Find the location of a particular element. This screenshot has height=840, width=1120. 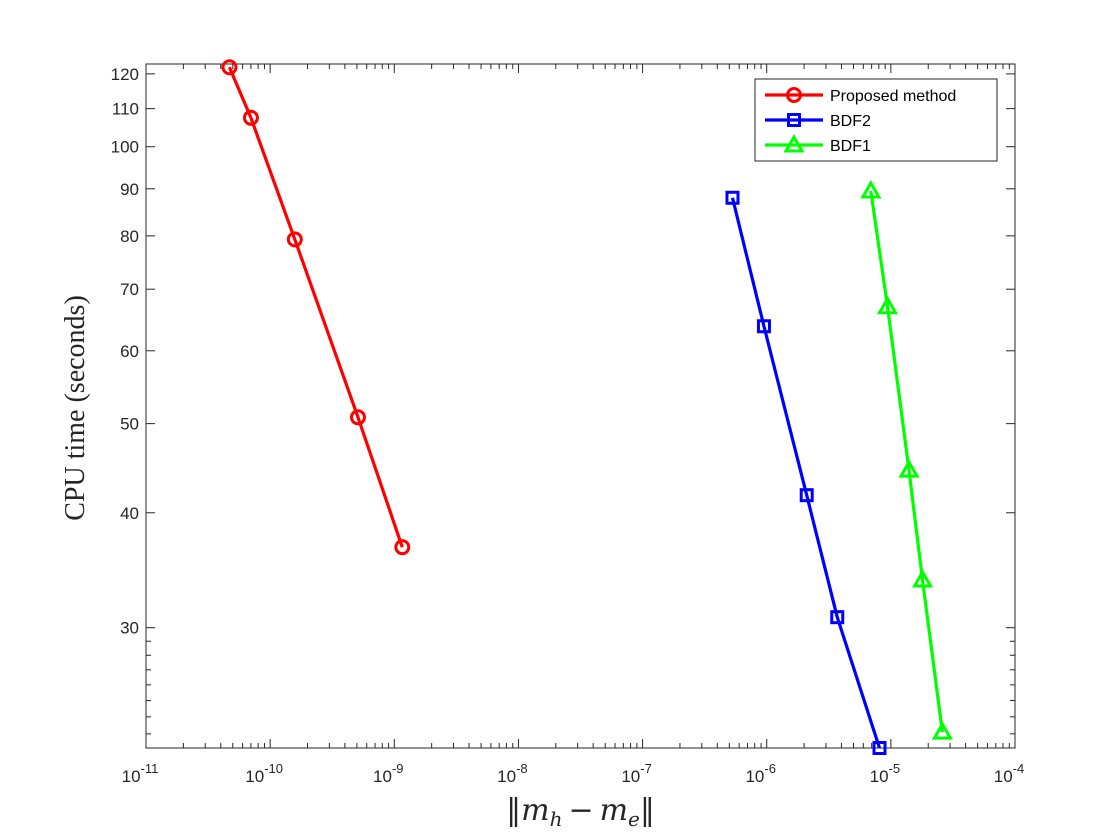

y-tick-label-3: 60 is located at coordinates (129, 351).